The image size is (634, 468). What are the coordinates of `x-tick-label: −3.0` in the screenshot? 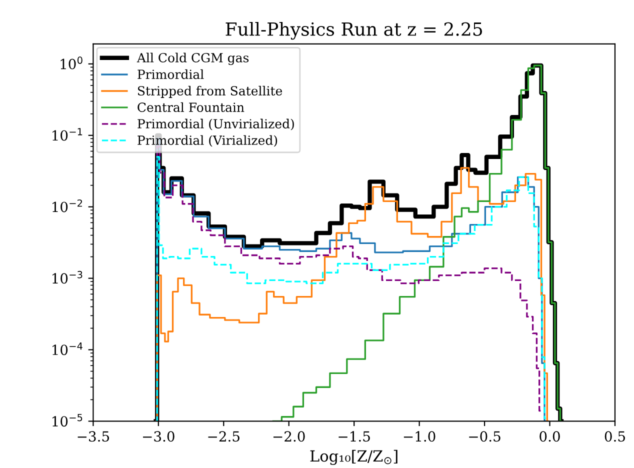 It's located at (158, 436).